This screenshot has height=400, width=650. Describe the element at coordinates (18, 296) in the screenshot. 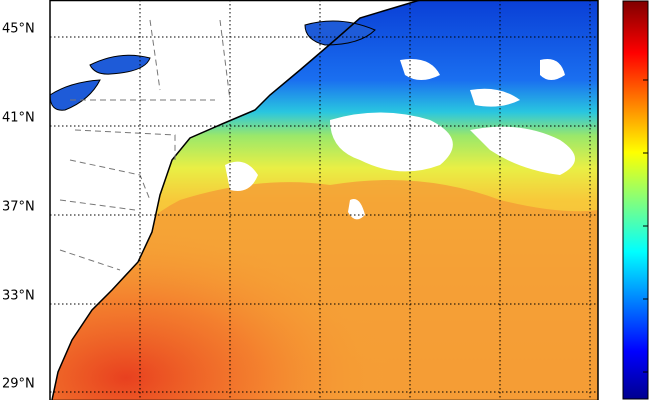

I see `latitude-label: 33°N` at that location.